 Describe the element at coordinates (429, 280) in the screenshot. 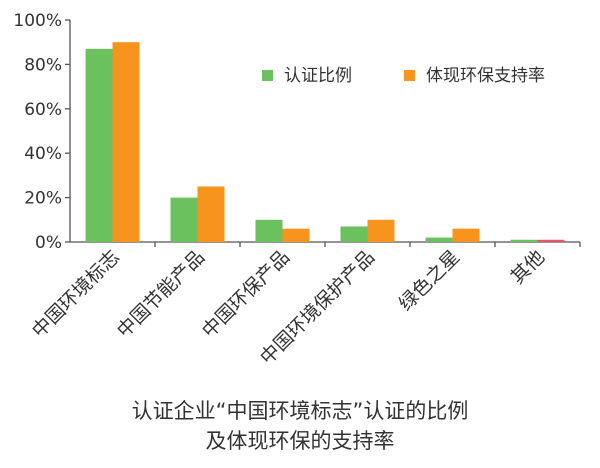

I see `x-category-label: 绿色之星` at that location.